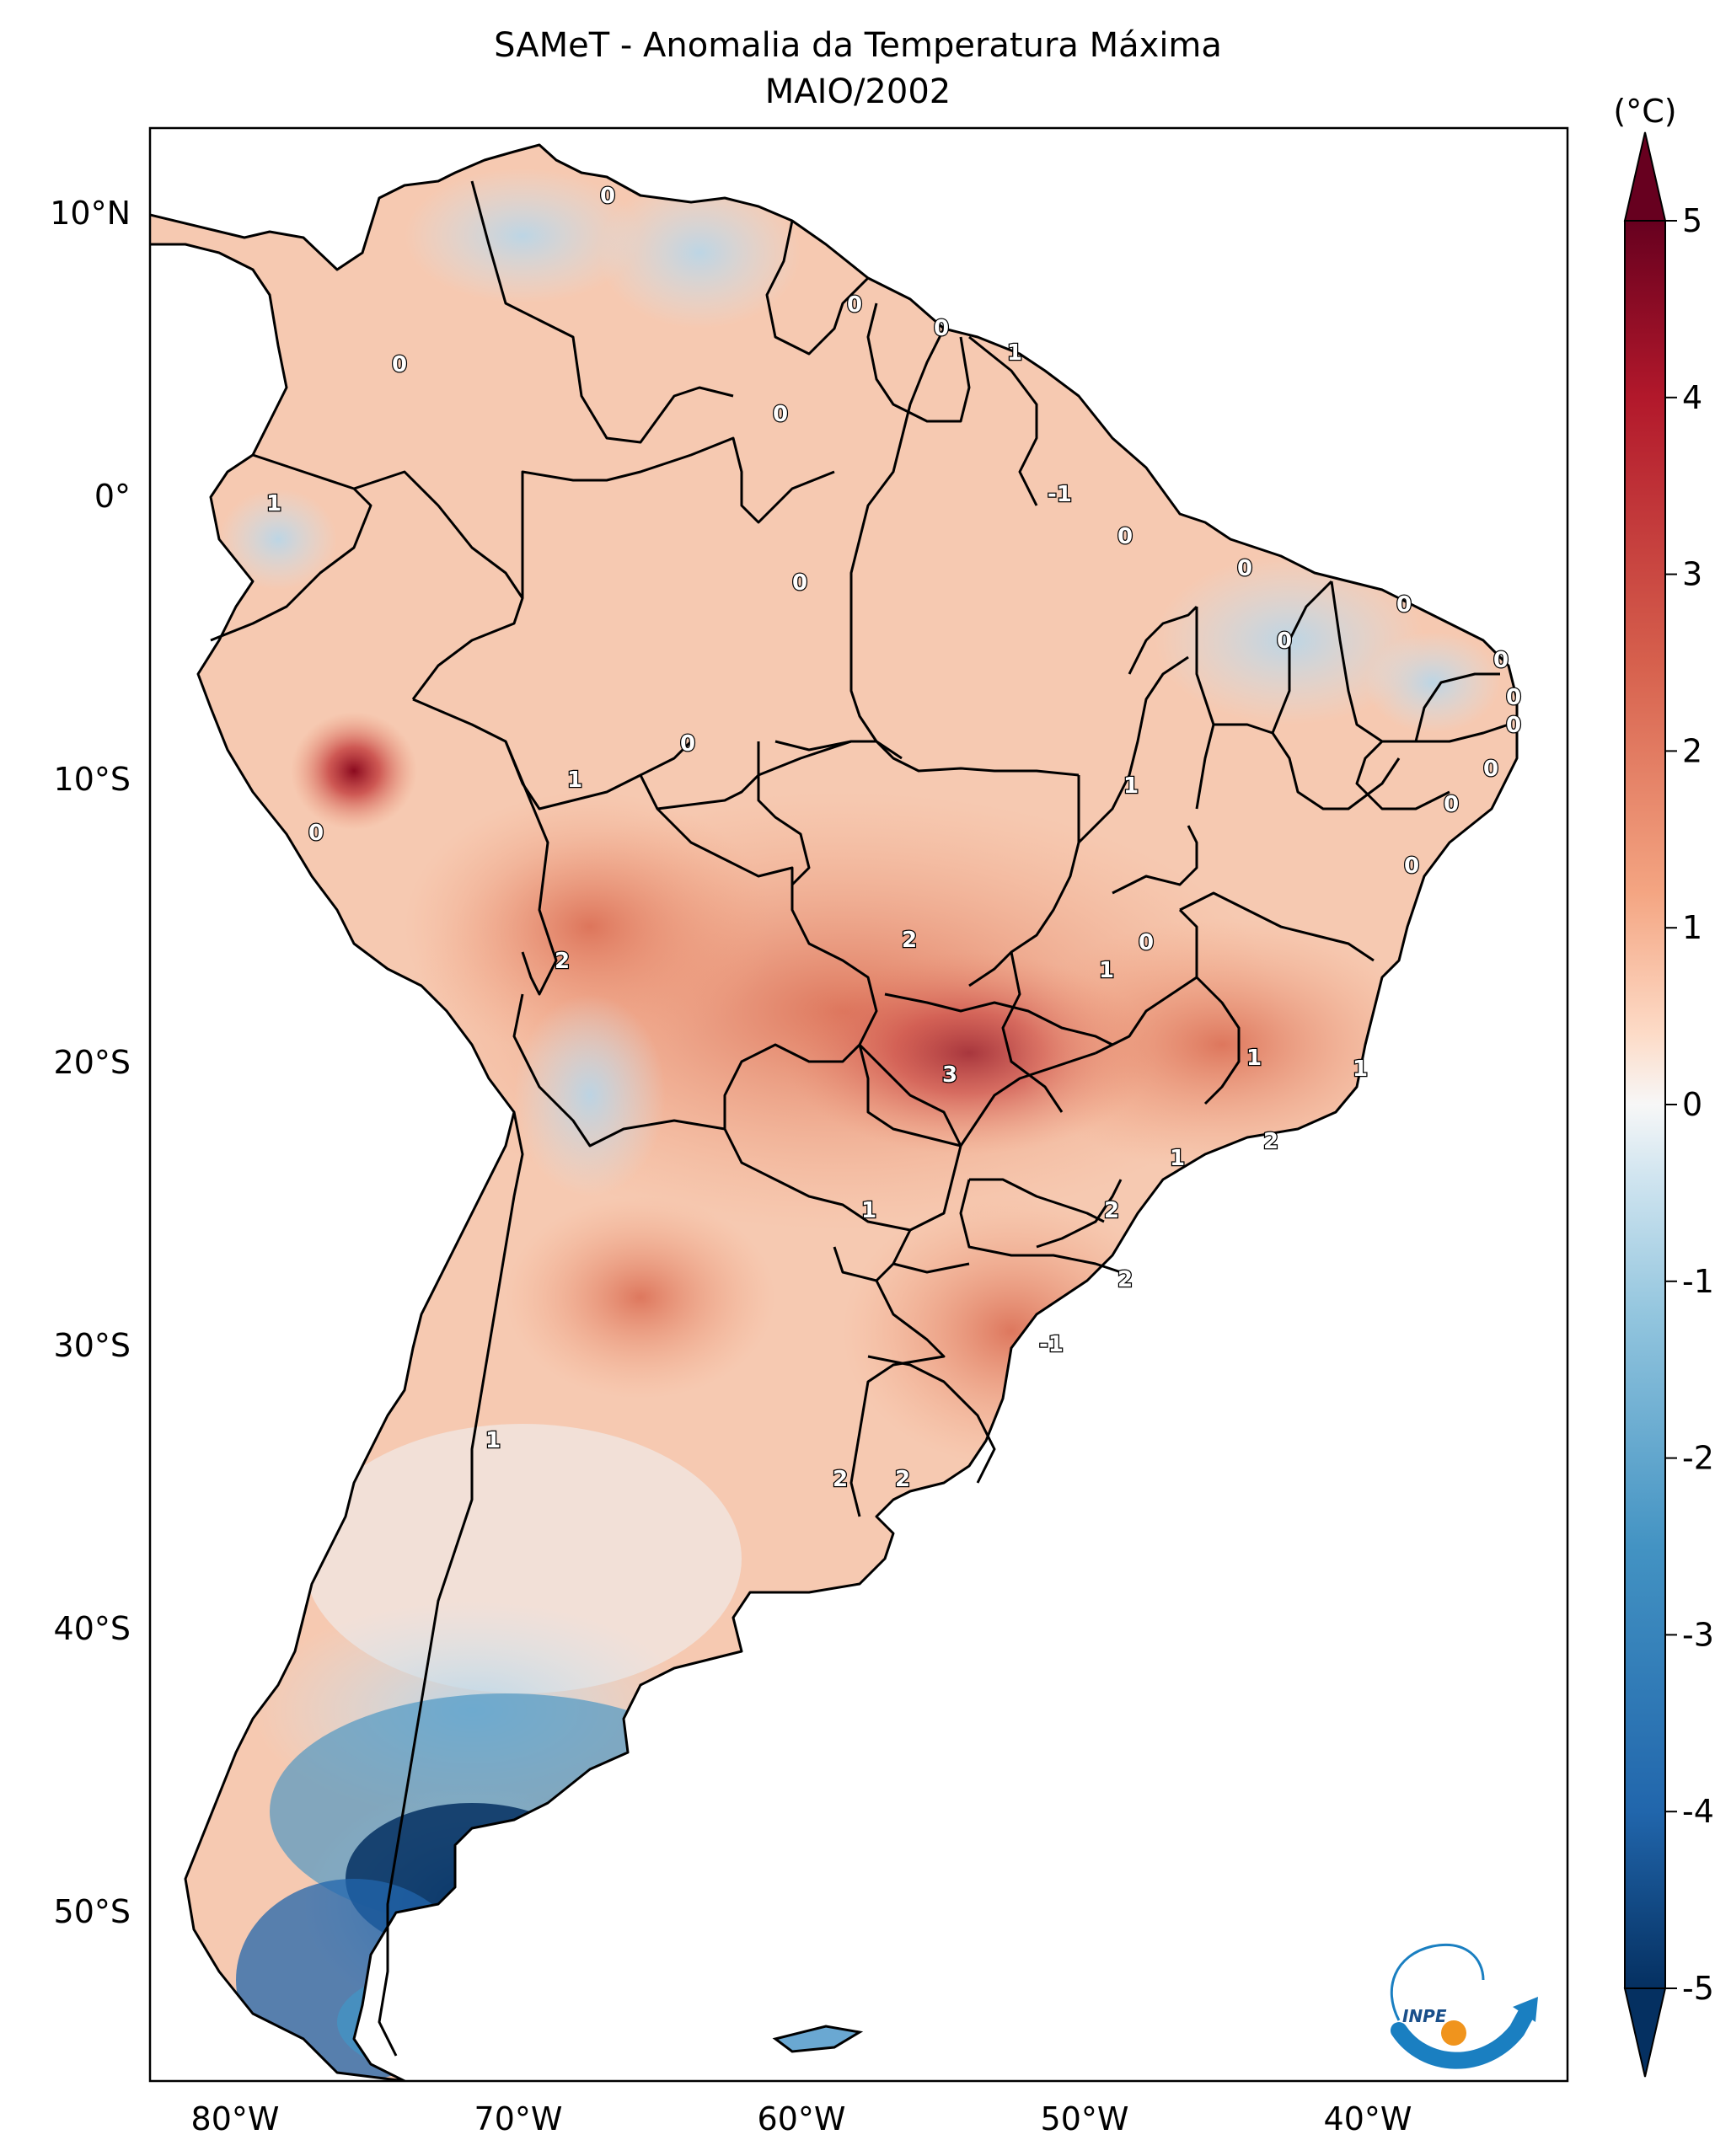  I want to click on lat-label: 30°S, so click(92, 1345).